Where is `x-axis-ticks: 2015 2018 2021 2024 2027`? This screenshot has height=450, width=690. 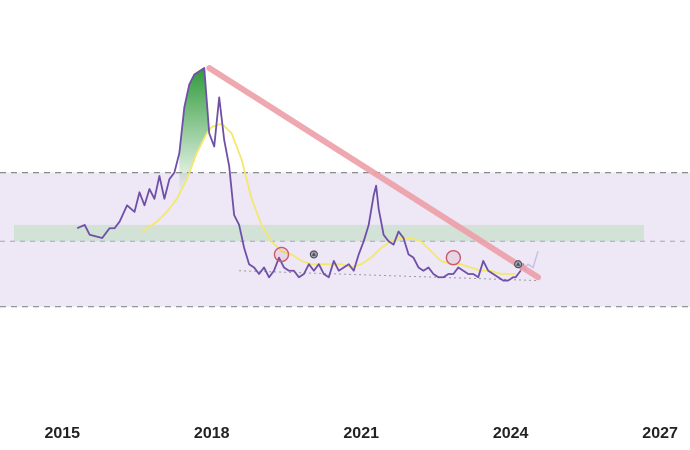
x-axis-ticks: 2015 2018 2021 2024 2027 is located at coordinates (361, 433).